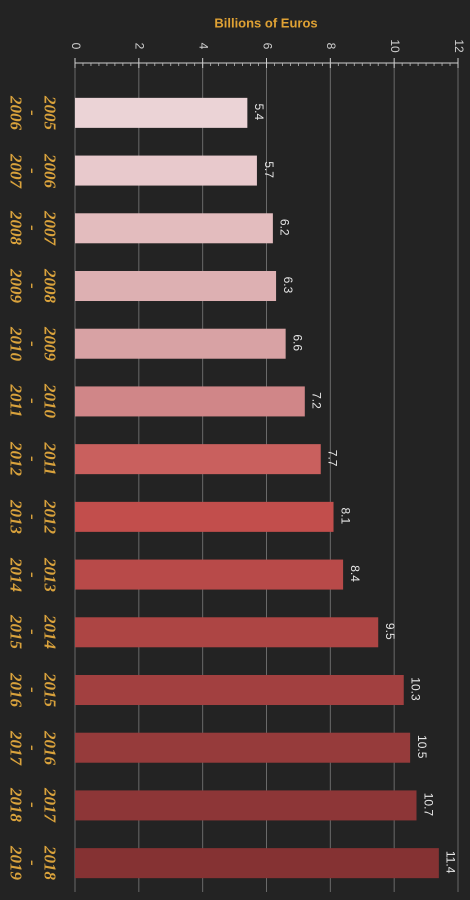 The width and height of the screenshot is (470, 900). What do you see at coordinates (269, 169) in the screenshot?
I see `value-label: 5.7` at bounding box center [269, 169].